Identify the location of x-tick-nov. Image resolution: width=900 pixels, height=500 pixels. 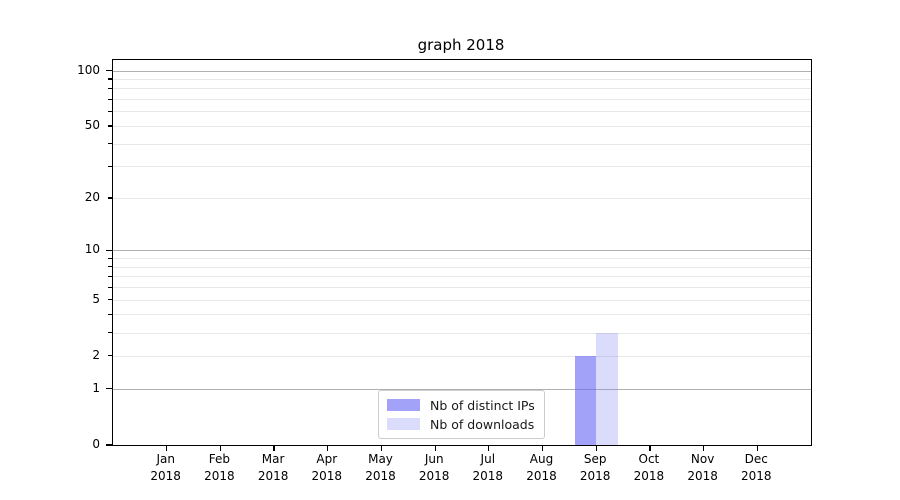
(704, 448).